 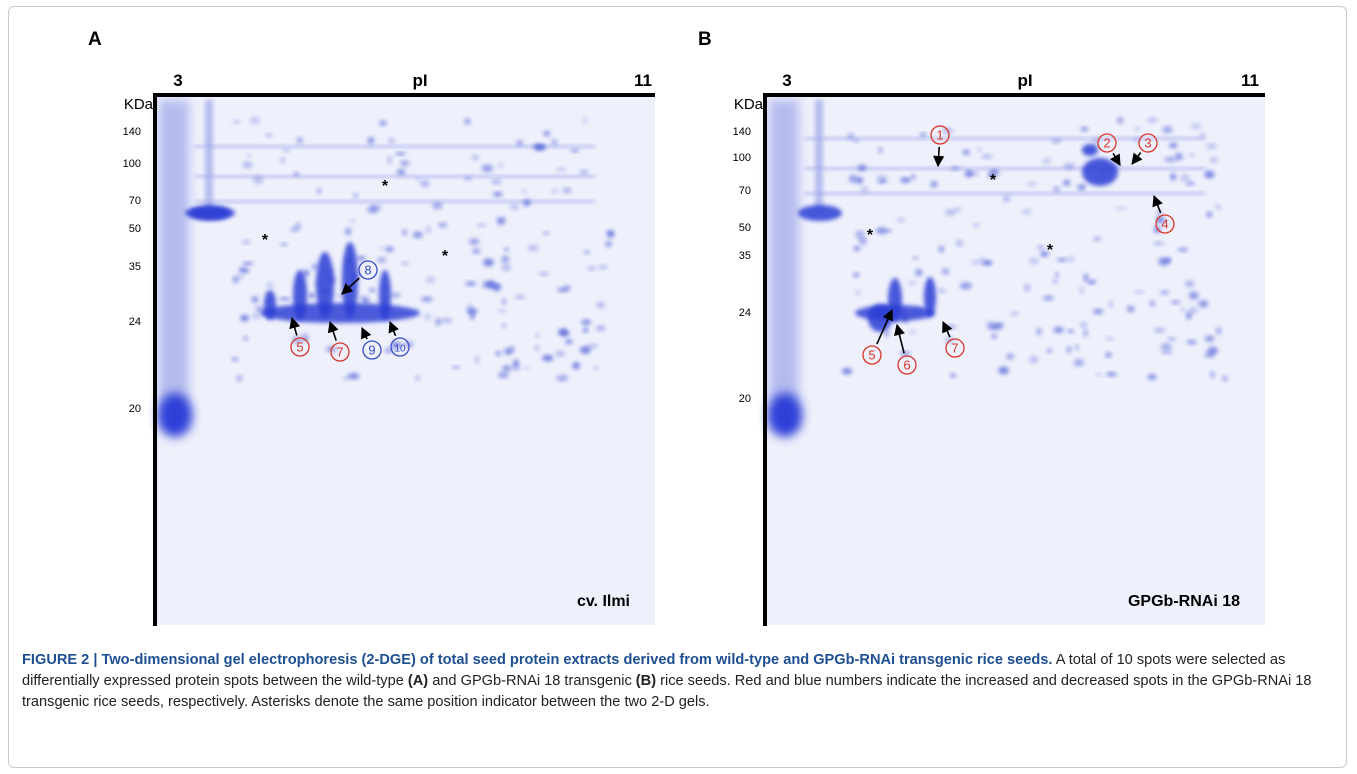 What do you see at coordinates (95, 39) in the screenshot?
I see `panel-label: A` at bounding box center [95, 39].